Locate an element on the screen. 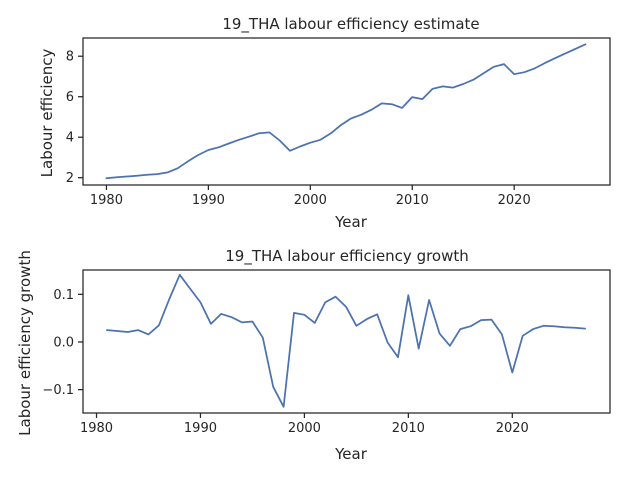 Image resolution: width=640 pixels, height=480 pixels. y-tick-label: 2 is located at coordinates (70, 178).